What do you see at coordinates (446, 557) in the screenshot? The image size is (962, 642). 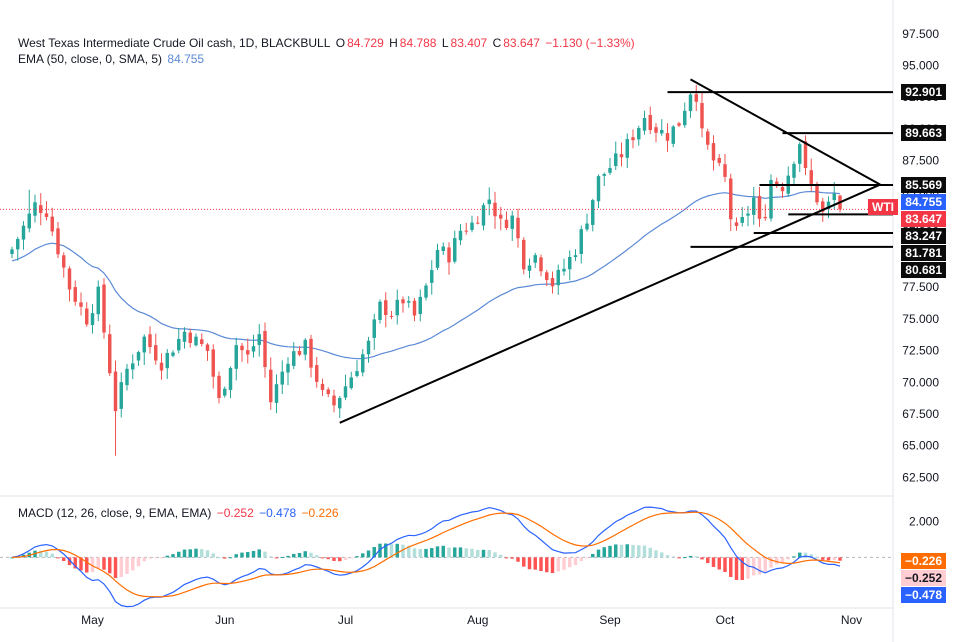 I see `macd-layer` at bounding box center [446, 557].